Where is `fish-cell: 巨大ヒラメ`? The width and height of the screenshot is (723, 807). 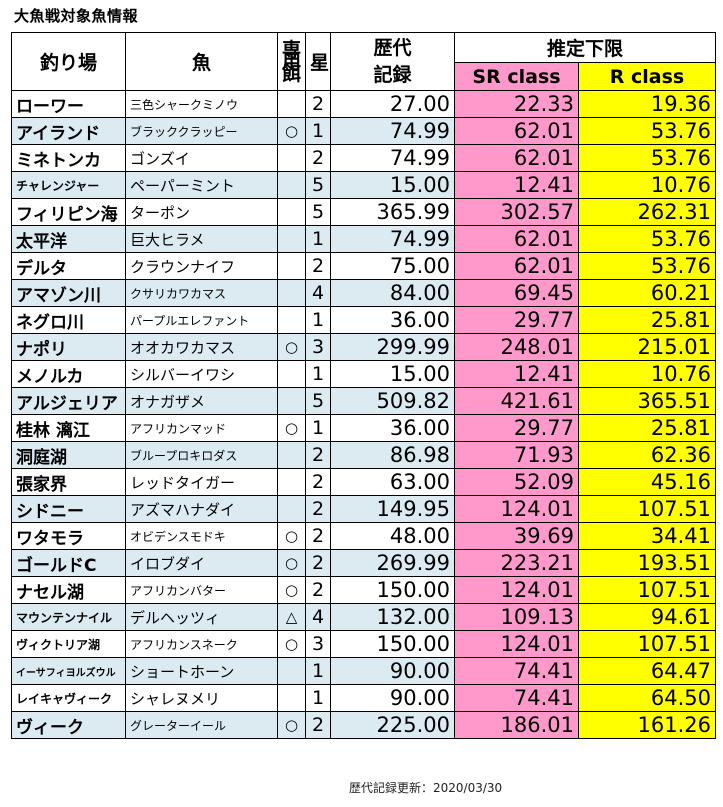 fish-cell: 巨大ヒラメ is located at coordinates (201, 239).